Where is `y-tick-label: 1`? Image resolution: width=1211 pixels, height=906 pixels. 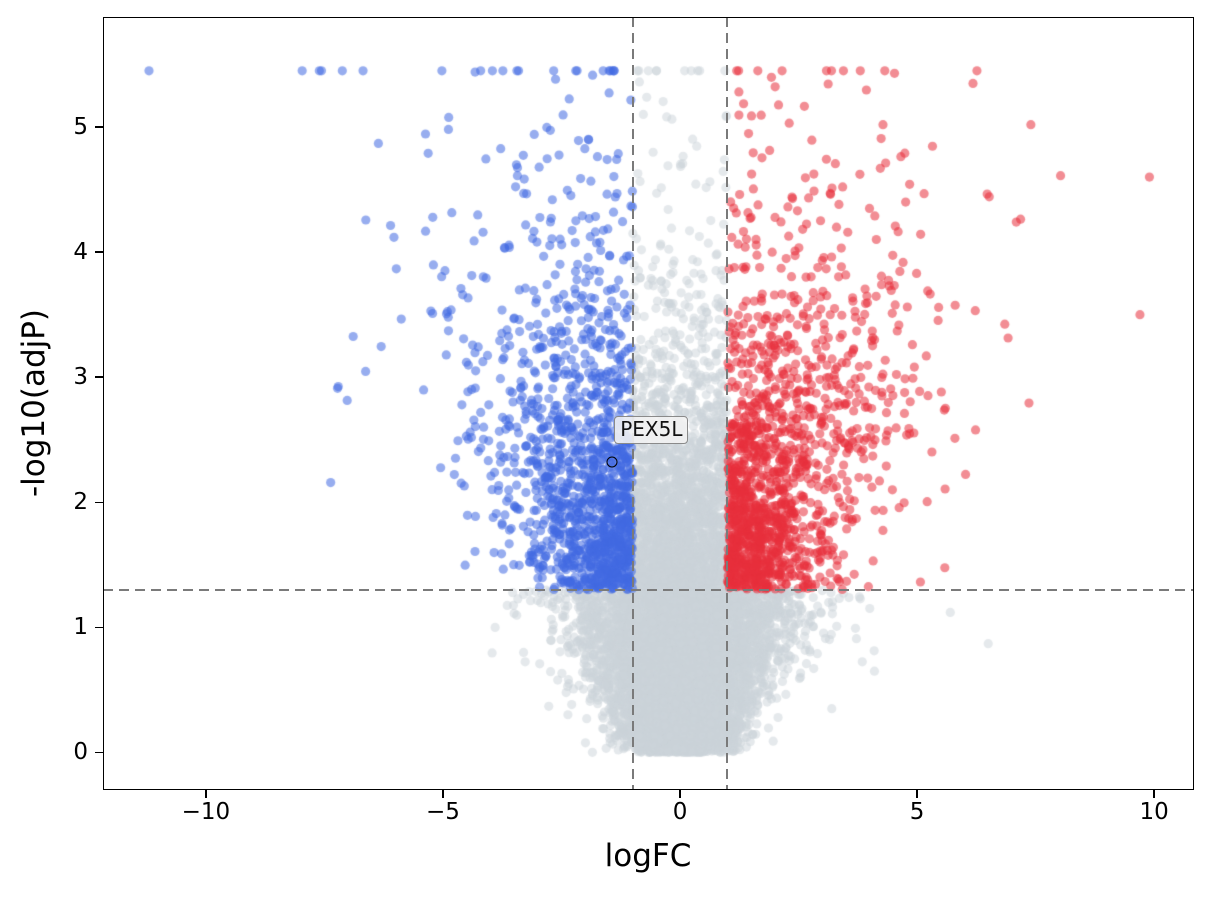
y-tick-label: 1 is located at coordinates (80, 627).